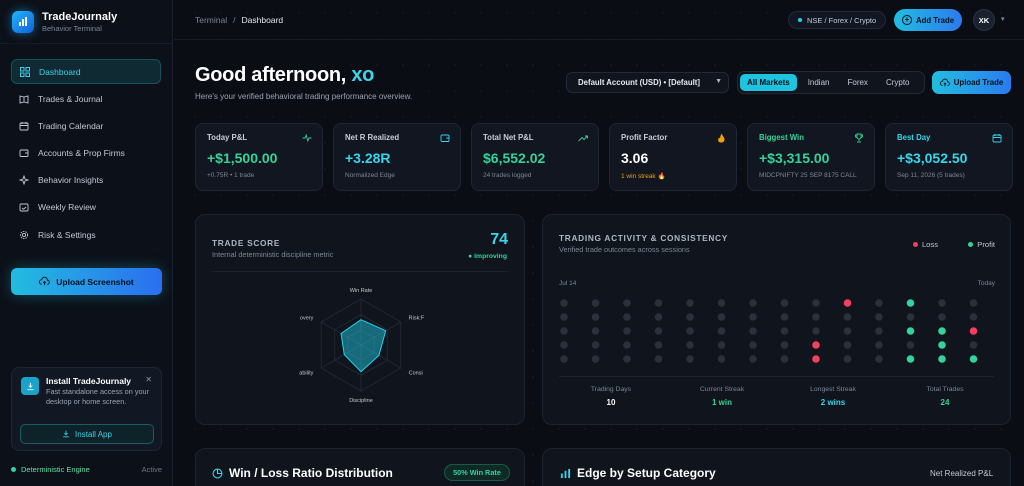  What do you see at coordinates (971, 82) in the screenshot?
I see `upload-trade-button: Upload Trade` at bounding box center [971, 82].